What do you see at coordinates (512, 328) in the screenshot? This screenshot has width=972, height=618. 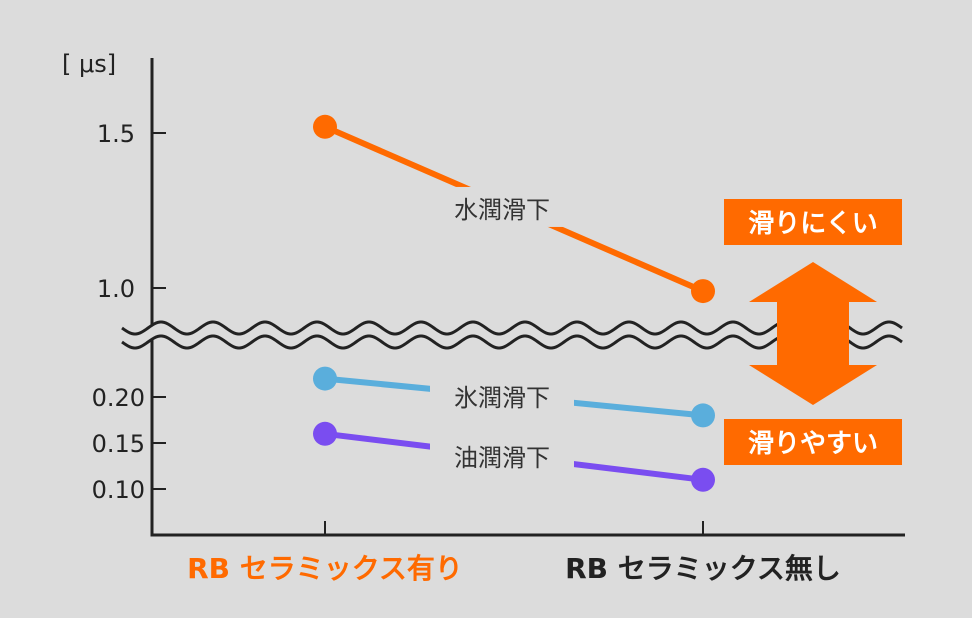 I see `axis-break-line-upper` at bounding box center [512, 328].